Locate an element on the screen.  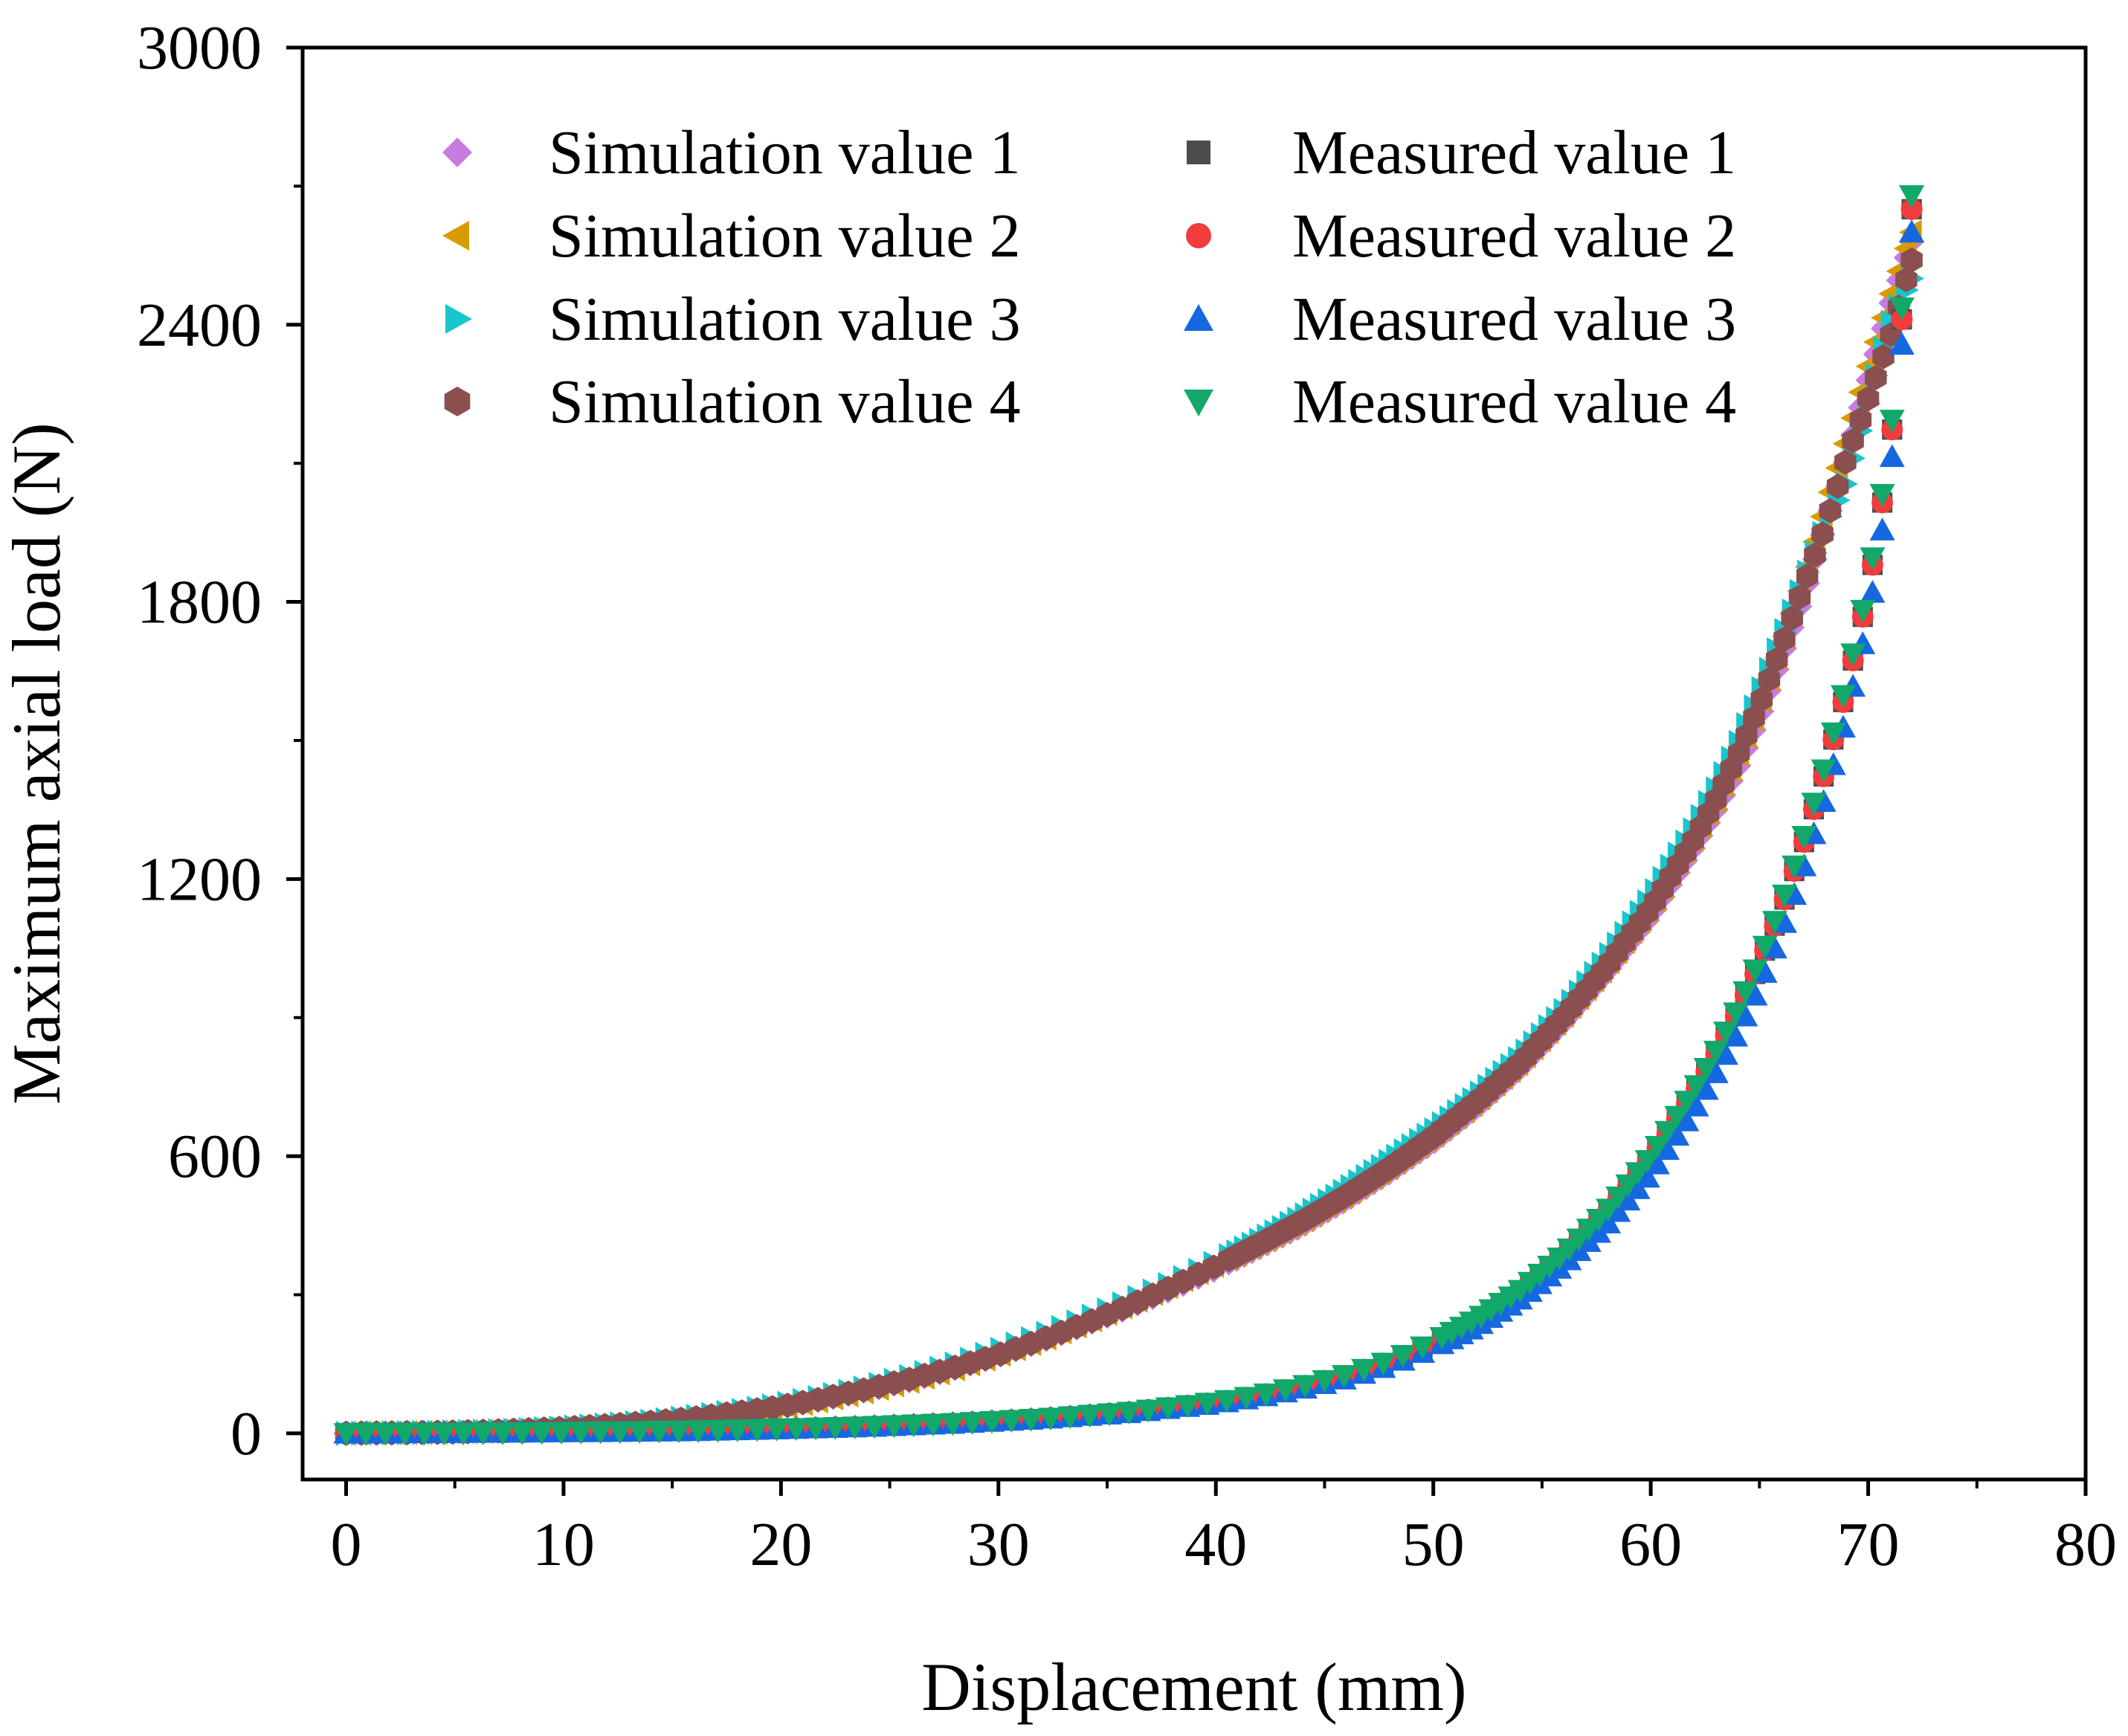
legend-label: Measured value 4 is located at coordinates (1514, 401).